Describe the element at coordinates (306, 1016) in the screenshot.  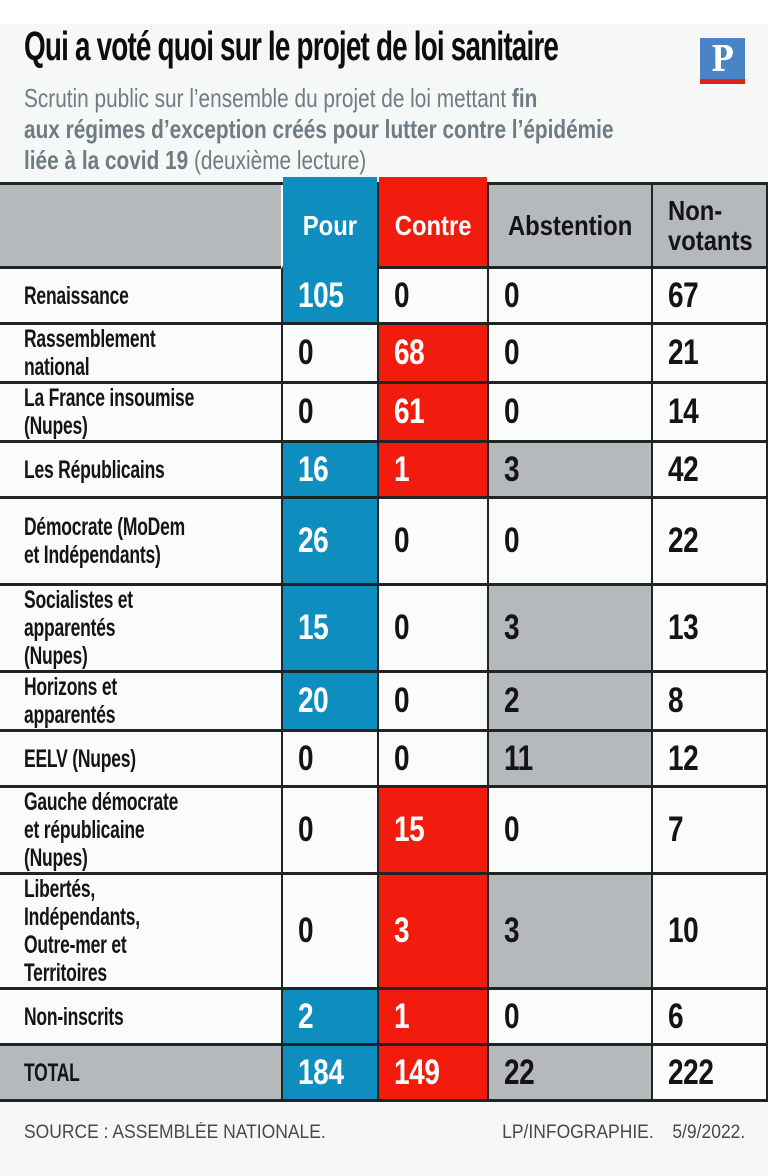
I see `pour-value: 2` at that location.